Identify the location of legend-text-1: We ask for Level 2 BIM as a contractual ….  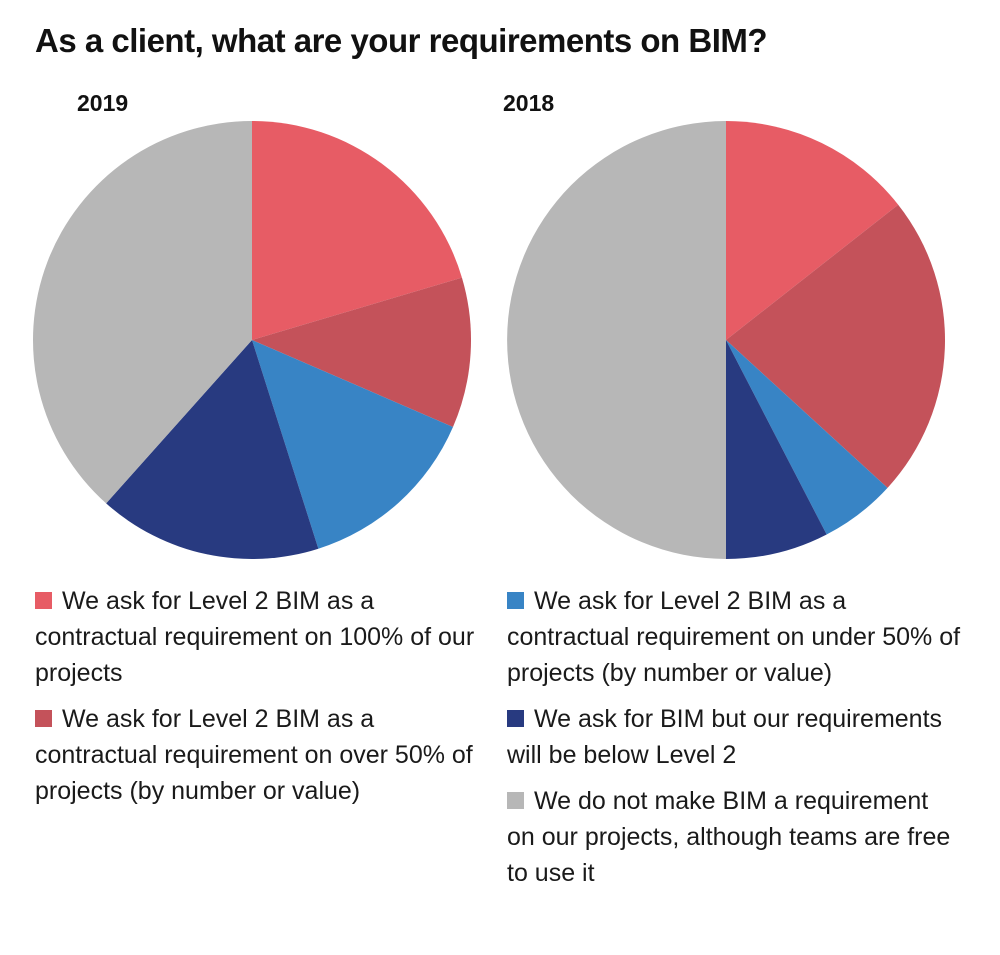
(254, 755).